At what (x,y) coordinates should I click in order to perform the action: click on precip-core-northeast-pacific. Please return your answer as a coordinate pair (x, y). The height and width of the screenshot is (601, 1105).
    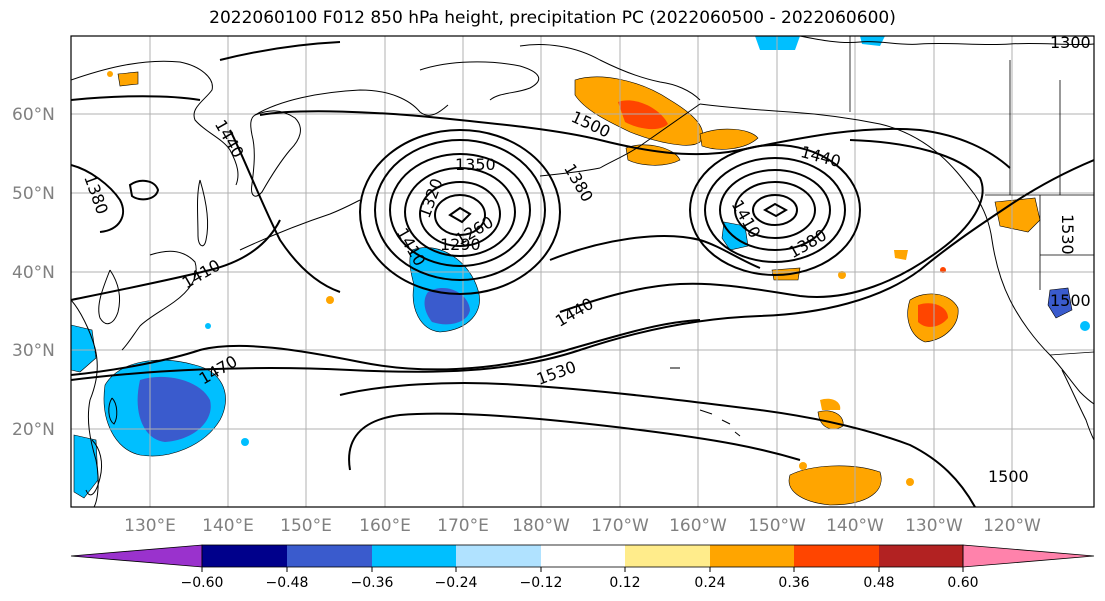
    Looking at the image, I should click on (933, 315).